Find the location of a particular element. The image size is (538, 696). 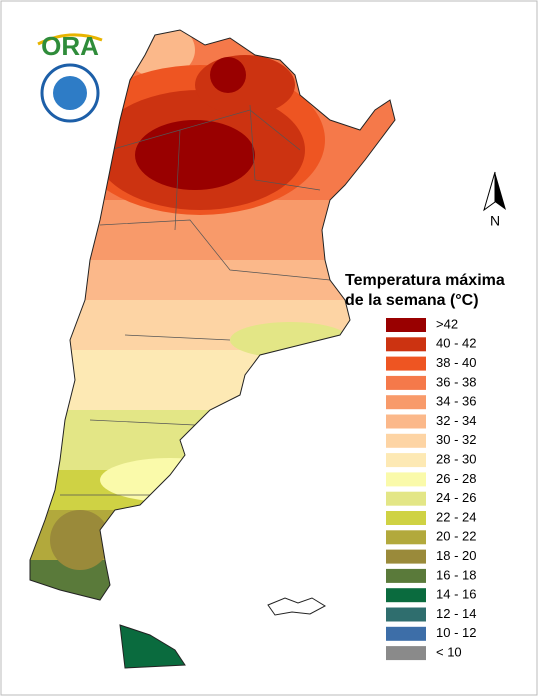

legend-label: 20 - 22 is located at coordinates (456, 536).